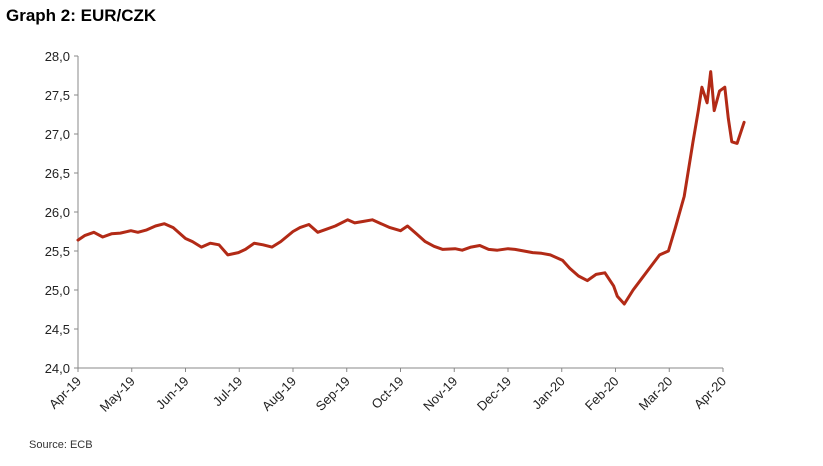 The image size is (823, 466). Describe the element at coordinates (440, 394) in the screenshot. I see `x-tick-label: Nov-19` at that location.